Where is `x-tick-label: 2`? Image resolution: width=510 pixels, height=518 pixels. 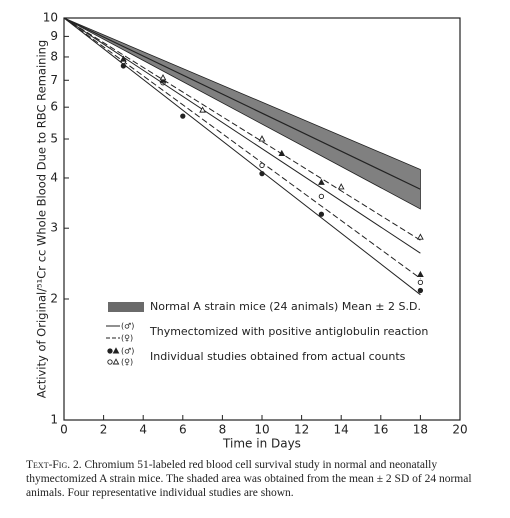 x-tick-label: 2 is located at coordinates (104, 430).